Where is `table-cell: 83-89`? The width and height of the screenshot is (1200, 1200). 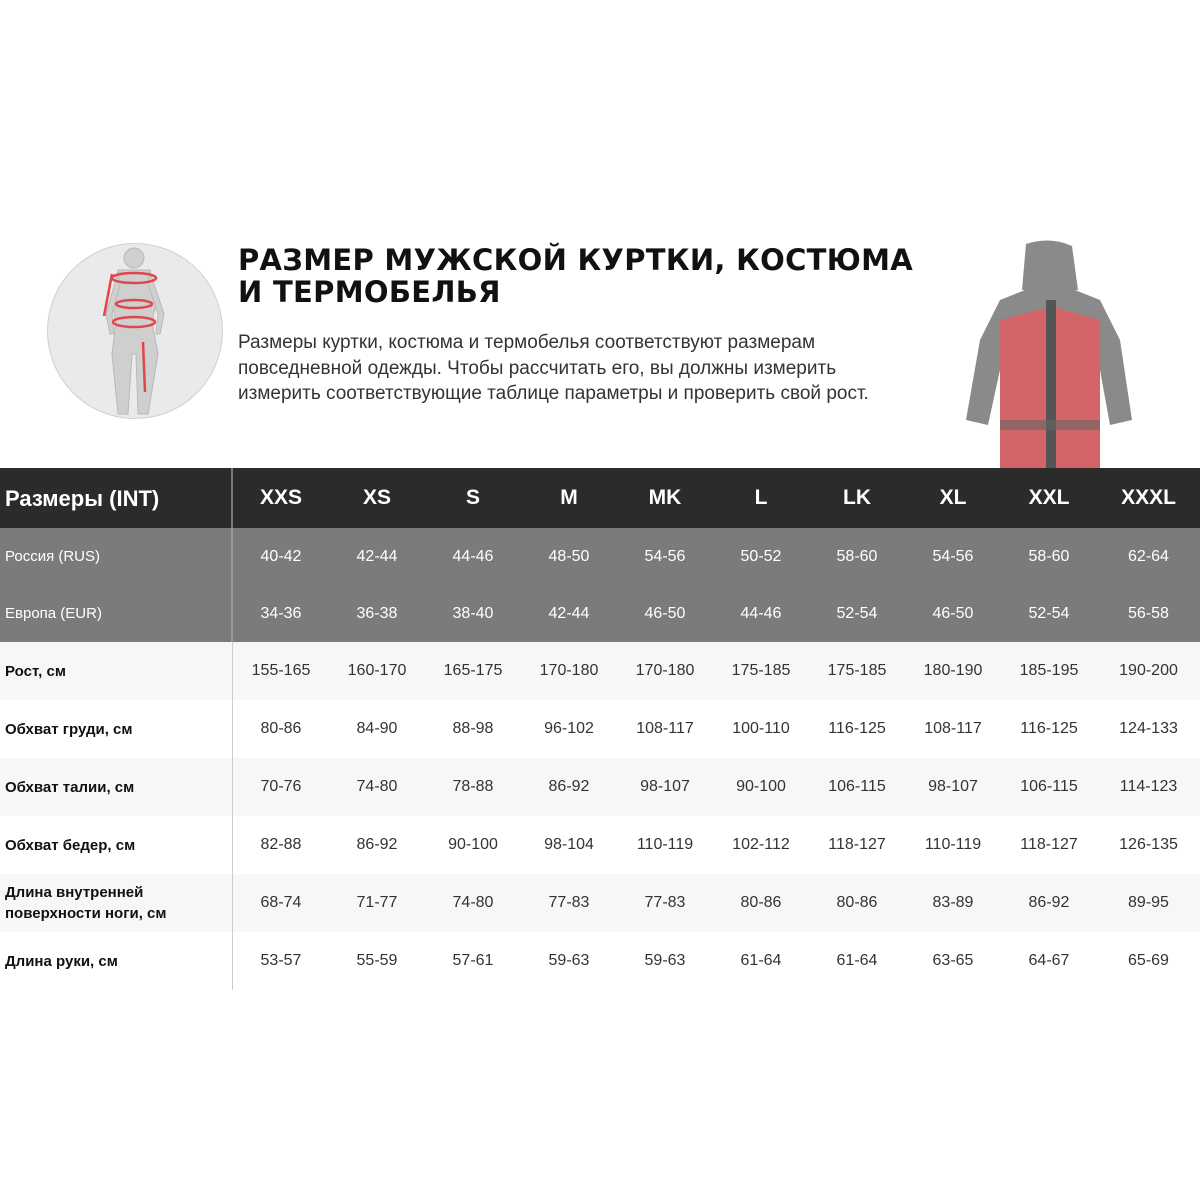 table-cell: 83-89 is located at coordinates (953, 902).